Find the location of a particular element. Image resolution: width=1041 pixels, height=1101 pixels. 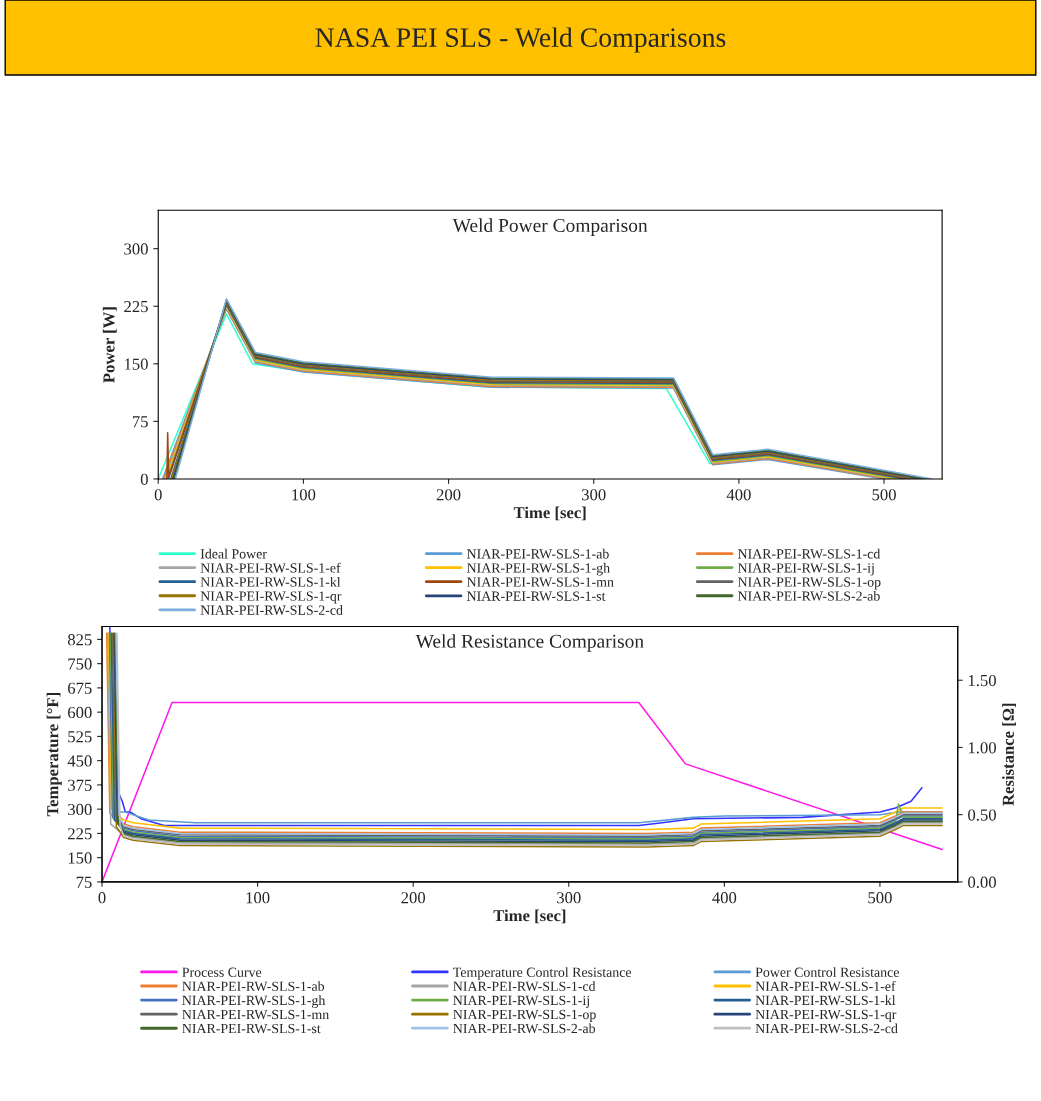

y-tick-label: 525 is located at coordinates (80, 737).